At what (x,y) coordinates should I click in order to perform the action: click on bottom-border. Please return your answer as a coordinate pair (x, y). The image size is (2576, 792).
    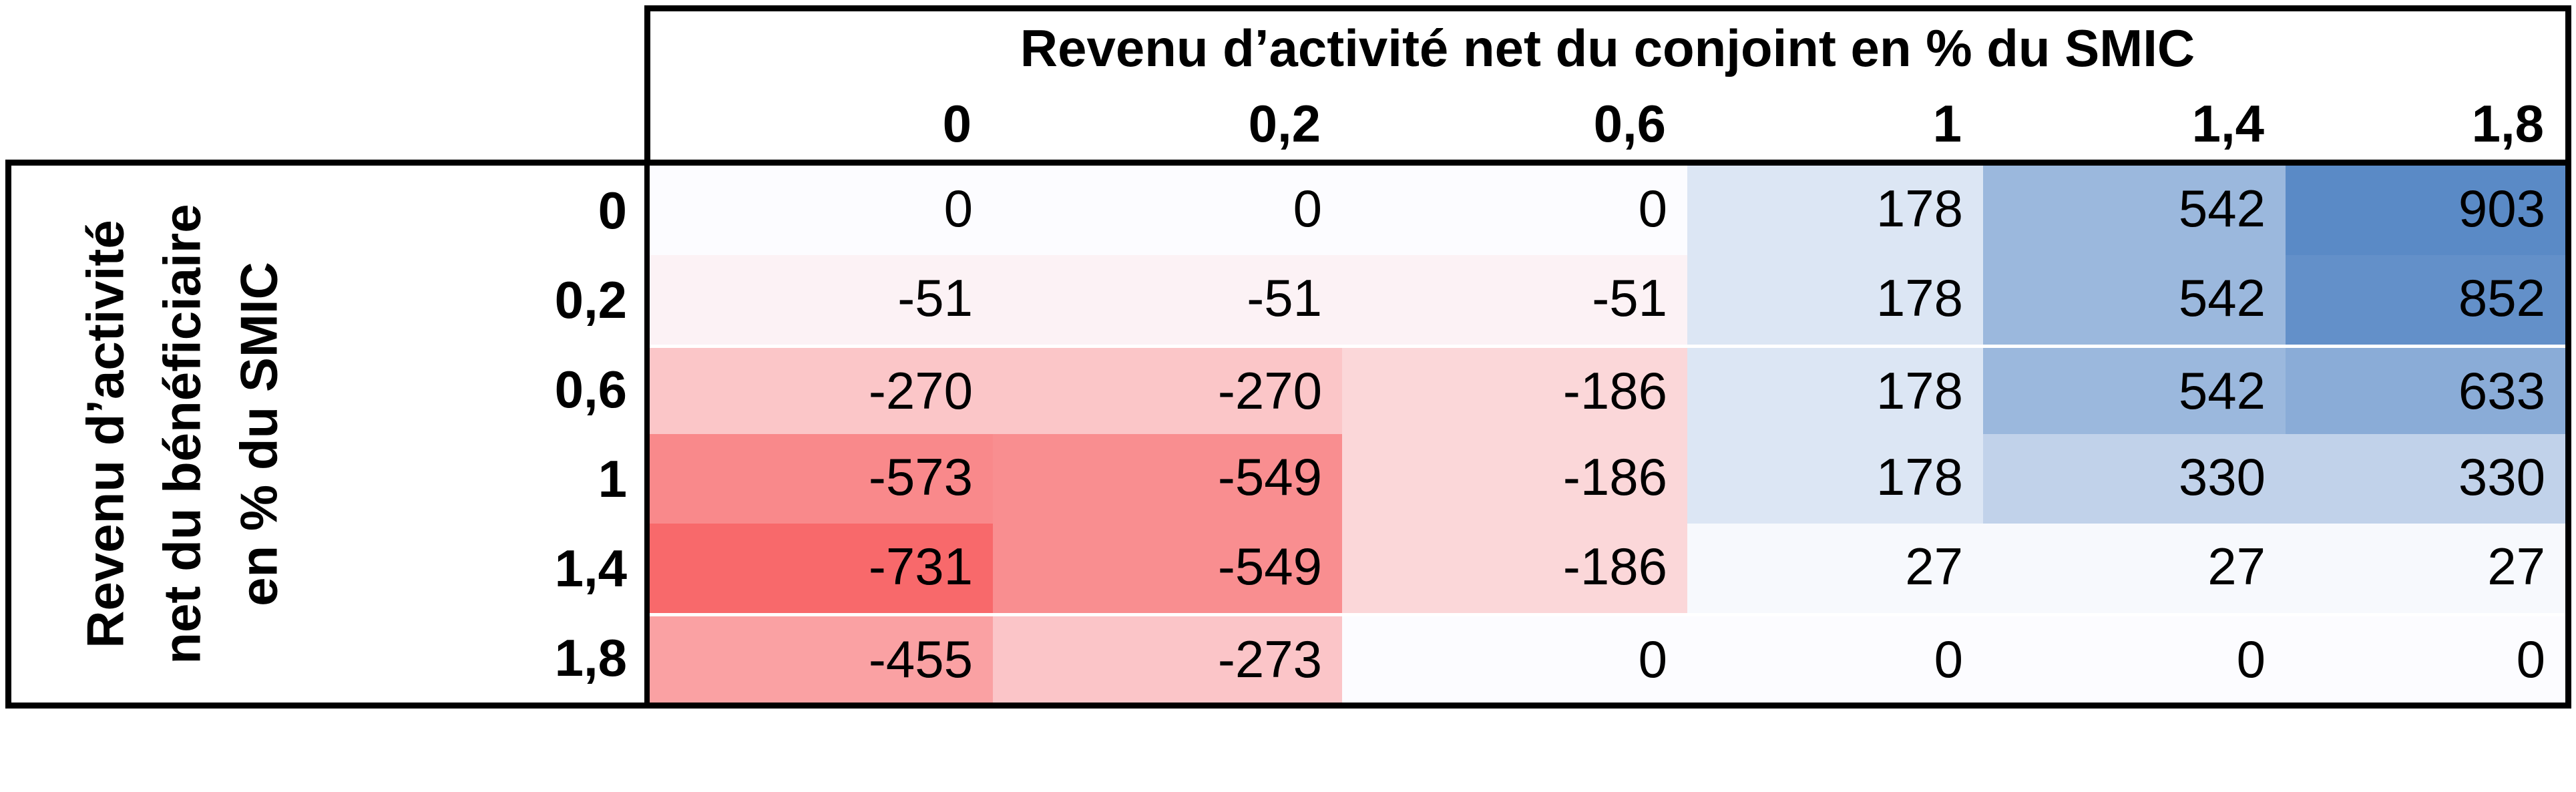
    Looking at the image, I should click on (1288, 706).